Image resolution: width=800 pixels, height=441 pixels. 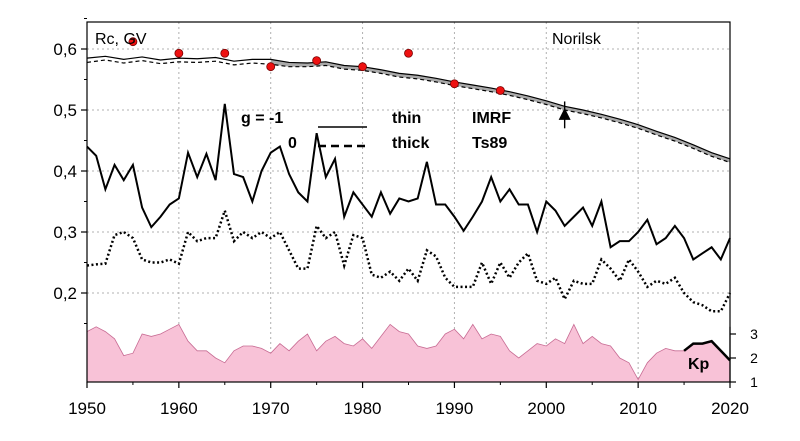 What do you see at coordinates (65, 110) in the screenshot?
I see `y-tick-label: 0,5` at bounding box center [65, 110].